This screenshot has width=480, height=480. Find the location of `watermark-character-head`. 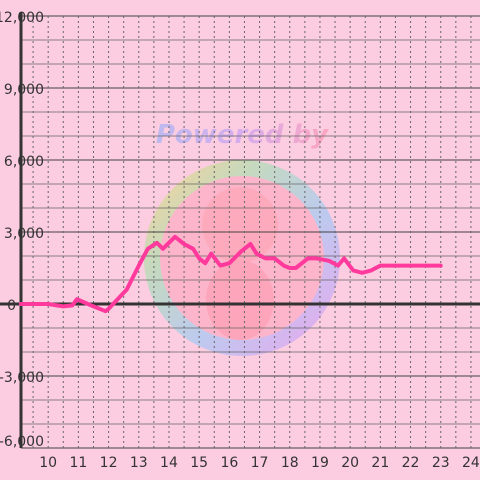

watermark-character-head is located at coordinates (240, 225).